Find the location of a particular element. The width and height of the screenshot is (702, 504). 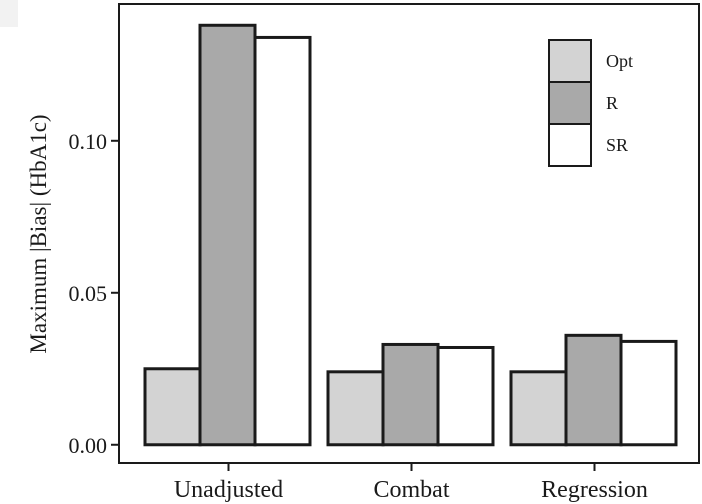

y-axis: 0.00 0.05 0.10 is located at coordinates (94, 293).